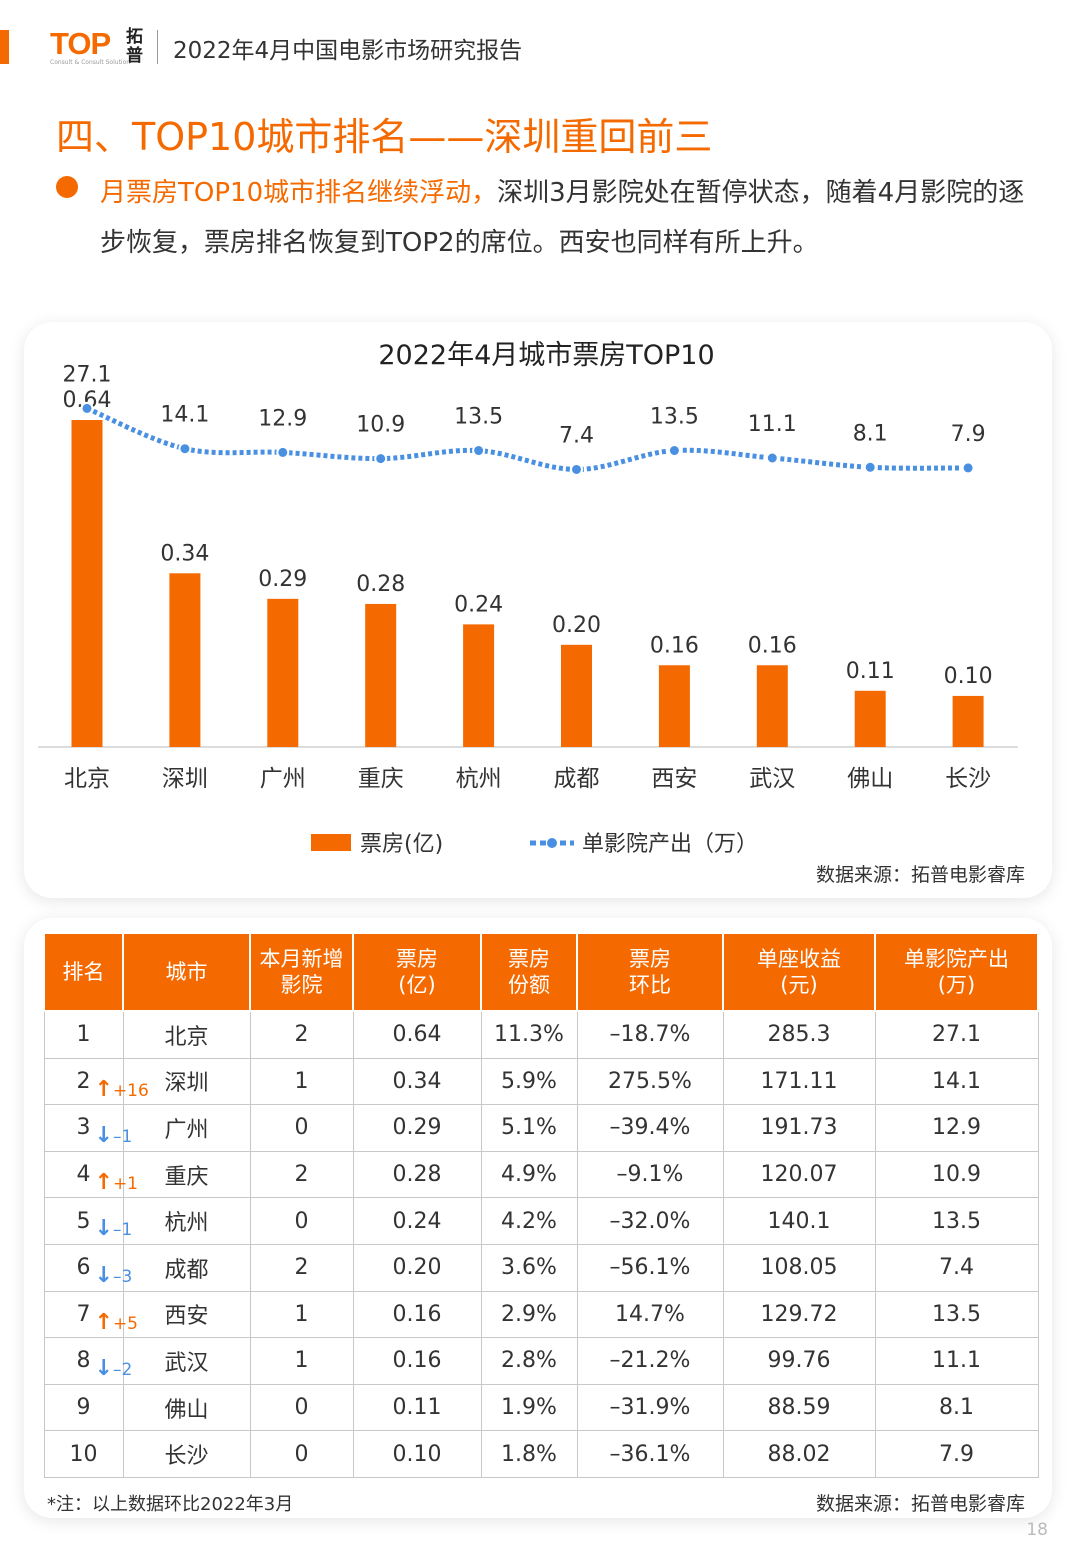 The height and width of the screenshot is (1559, 1080). Describe the element at coordinates (541, 1314) in the screenshot. I see `table-row: 7 ↑+5 西安 1 0.16 2.9% 14.7% 129.72 13.5` at that location.